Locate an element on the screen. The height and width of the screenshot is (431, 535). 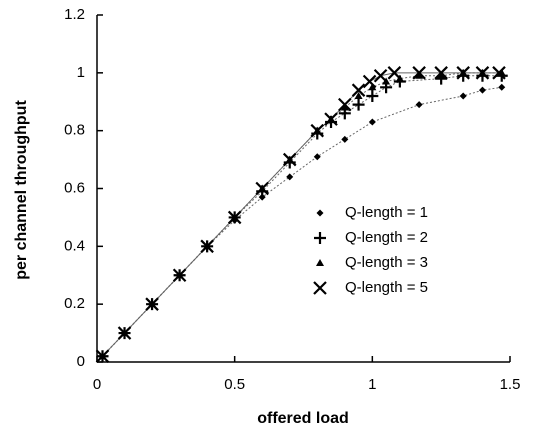
legend-label: Q-length = 3 is located at coordinates (386, 262).